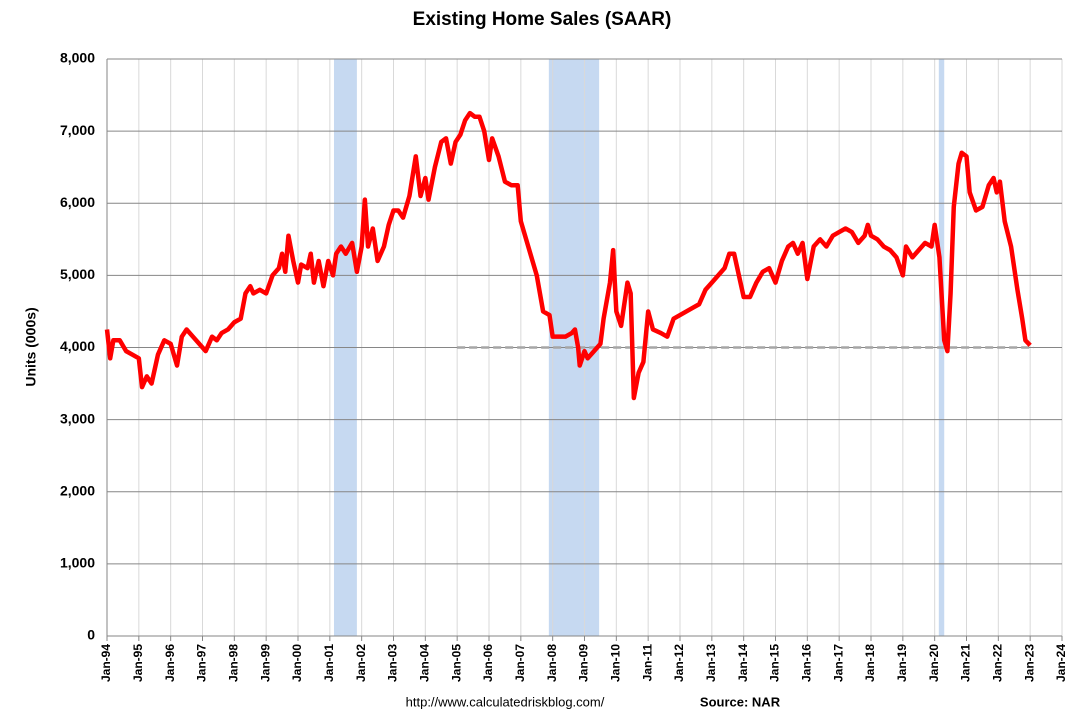  Describe the element at coordinates (870, 663) in the screenshot. I see `x-tick-label: Jan-18` at that location.